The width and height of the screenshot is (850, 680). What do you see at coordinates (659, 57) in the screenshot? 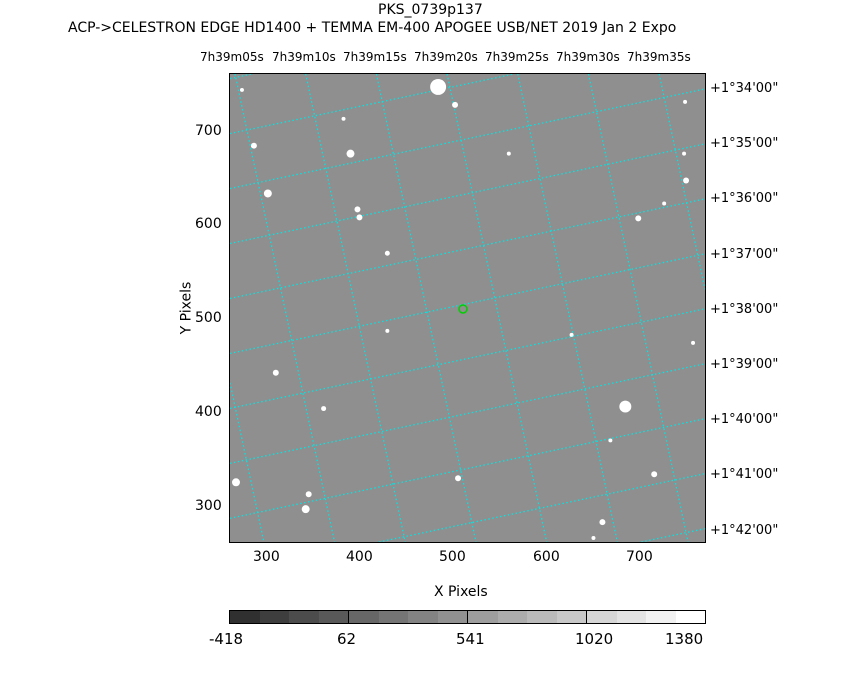
I see `ra-label: 7h39m35s` at bounding box center [659, 57].